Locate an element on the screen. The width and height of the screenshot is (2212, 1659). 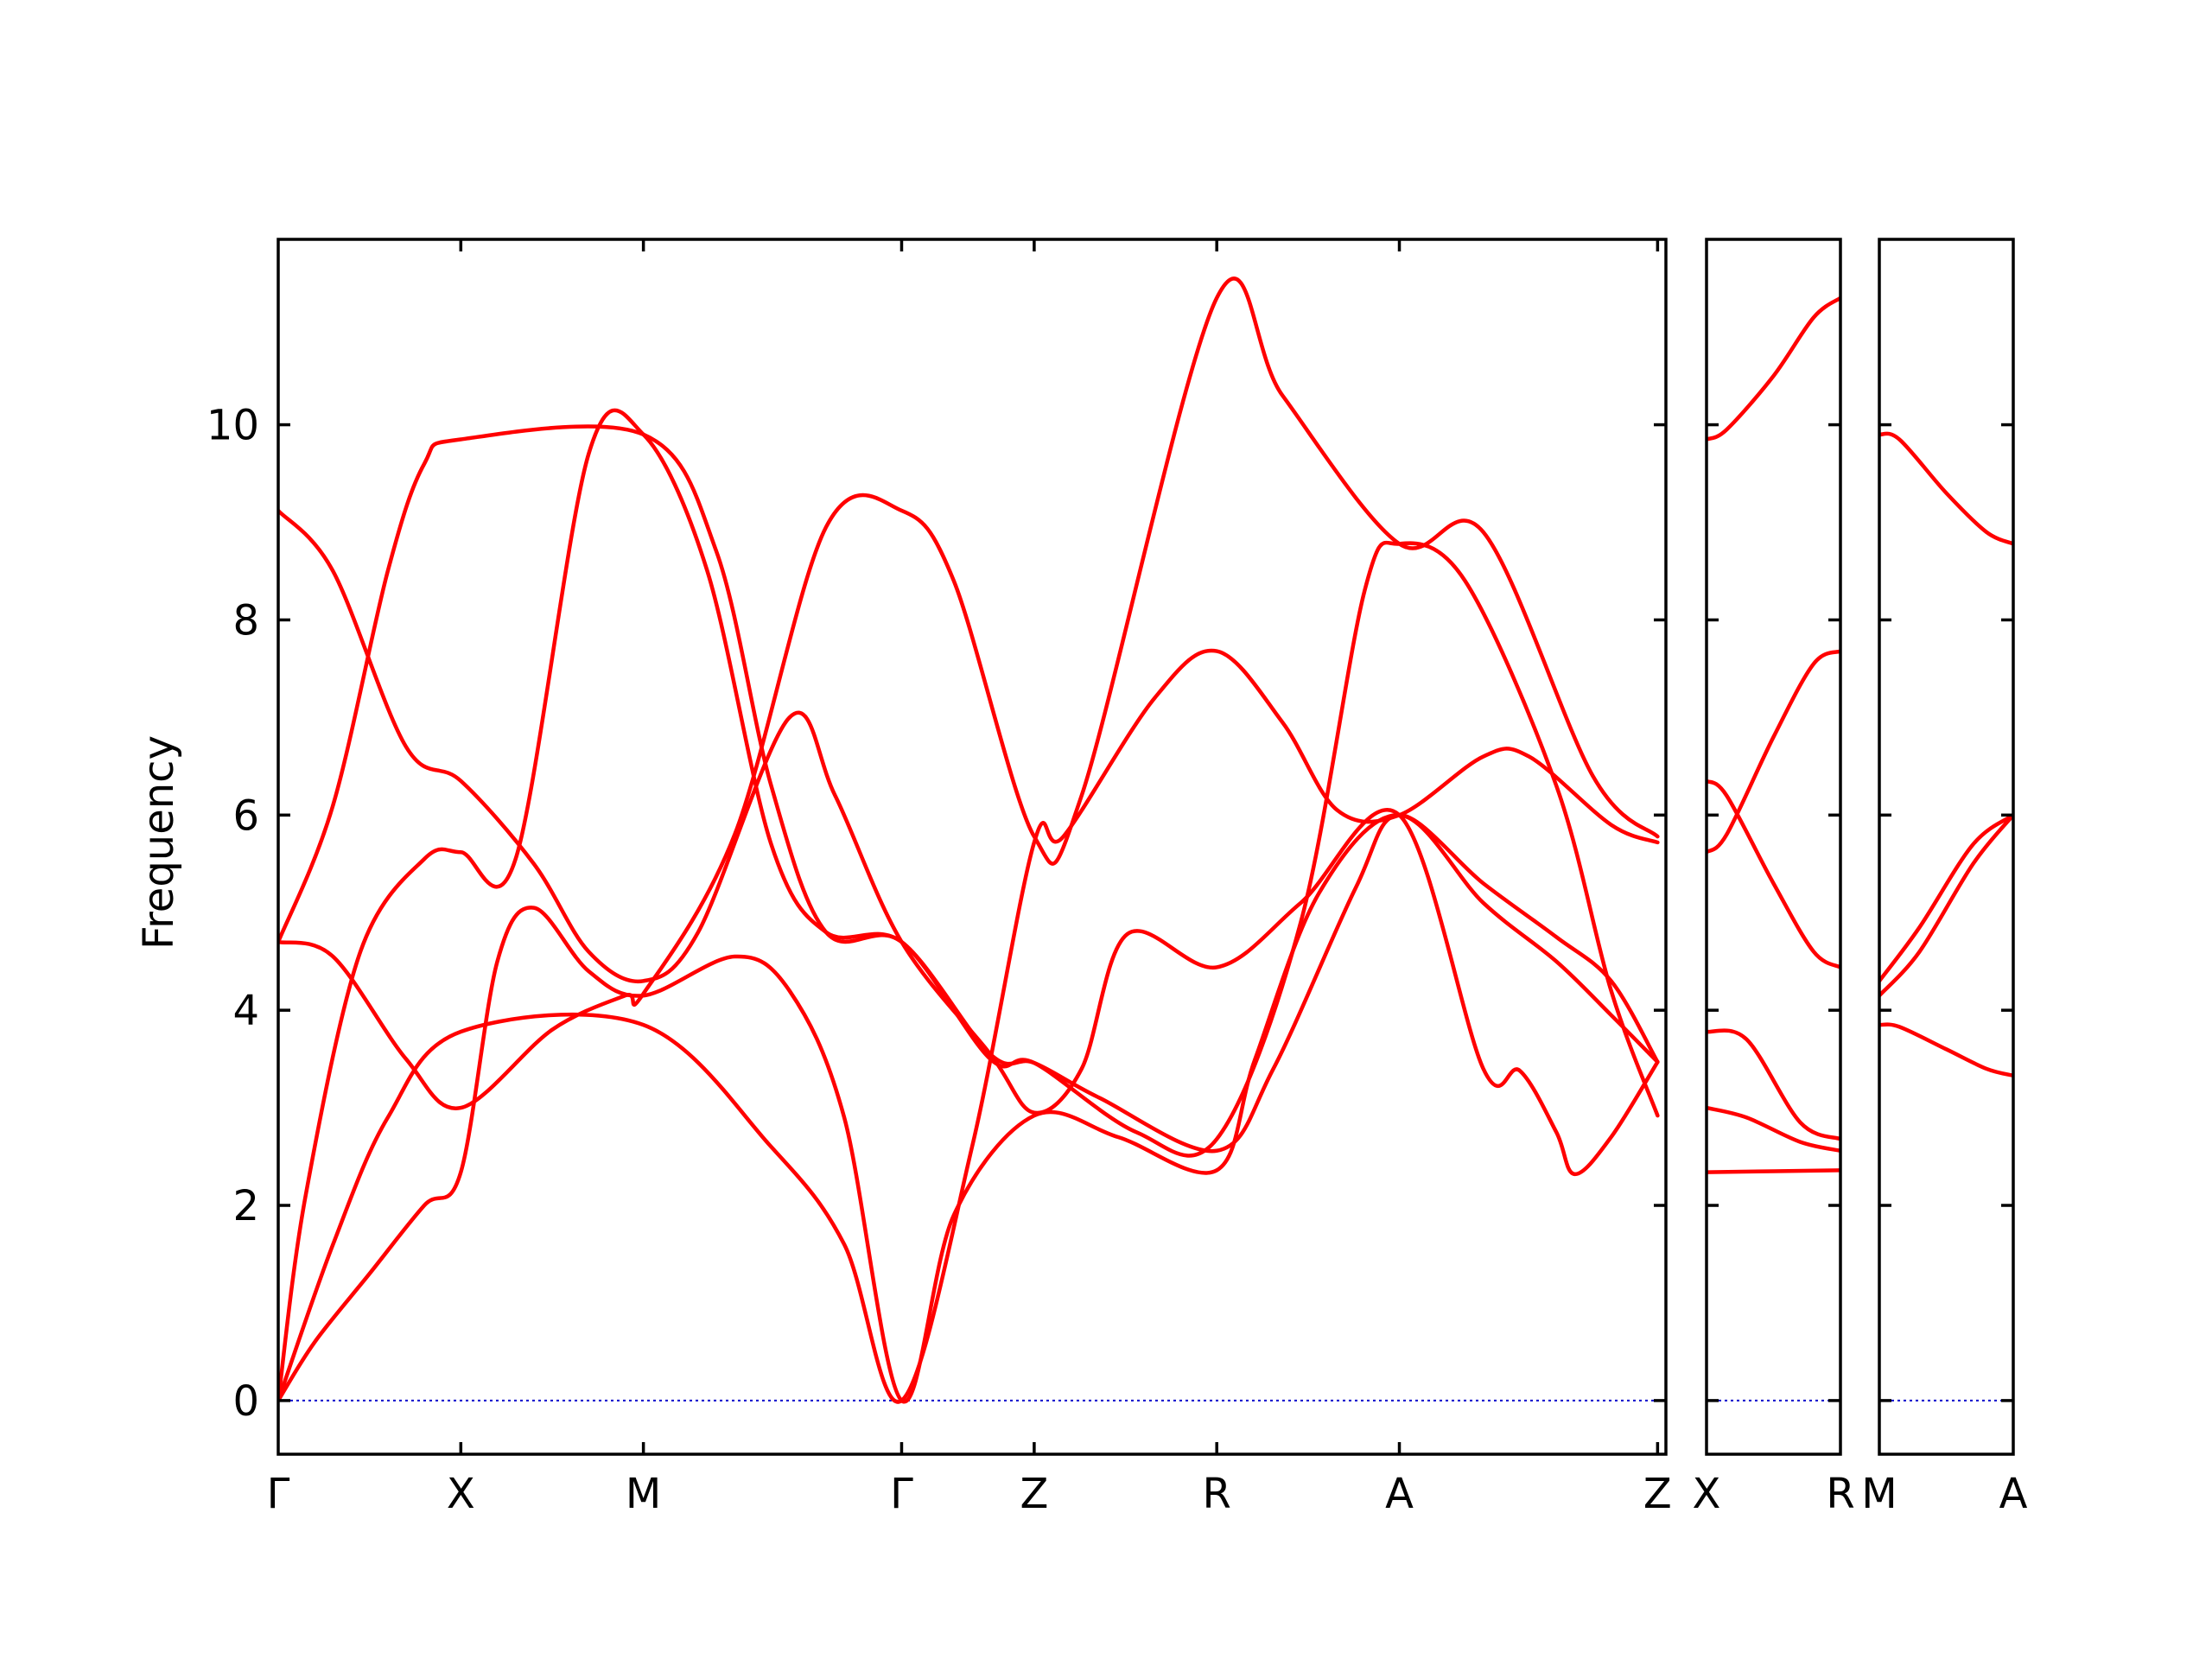
y-tick-label: 0 is located at coordinates (245, 1401).